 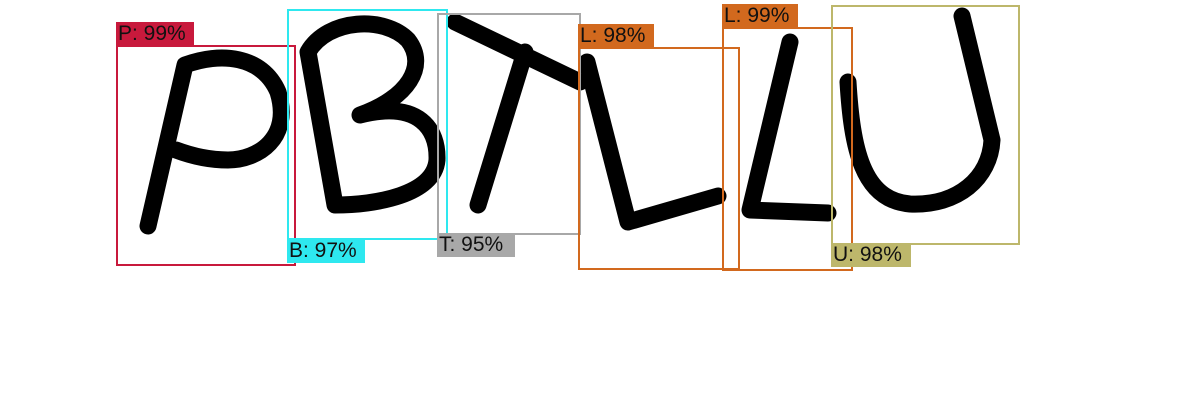 What do you see at coordinates (214, 142) in the screenshot?
I see `glyph-p` at bounding box center [214, 142].